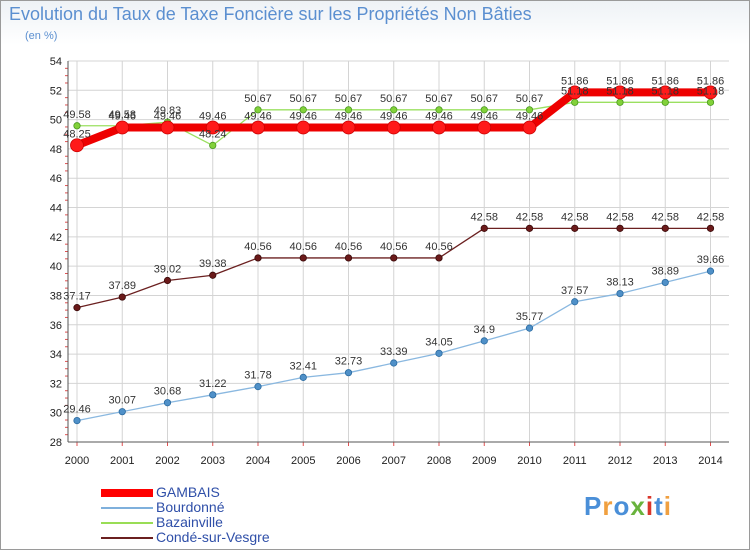 The image size is (750, 550). I want to click on y-tick-label: 30, so click(56, 414).